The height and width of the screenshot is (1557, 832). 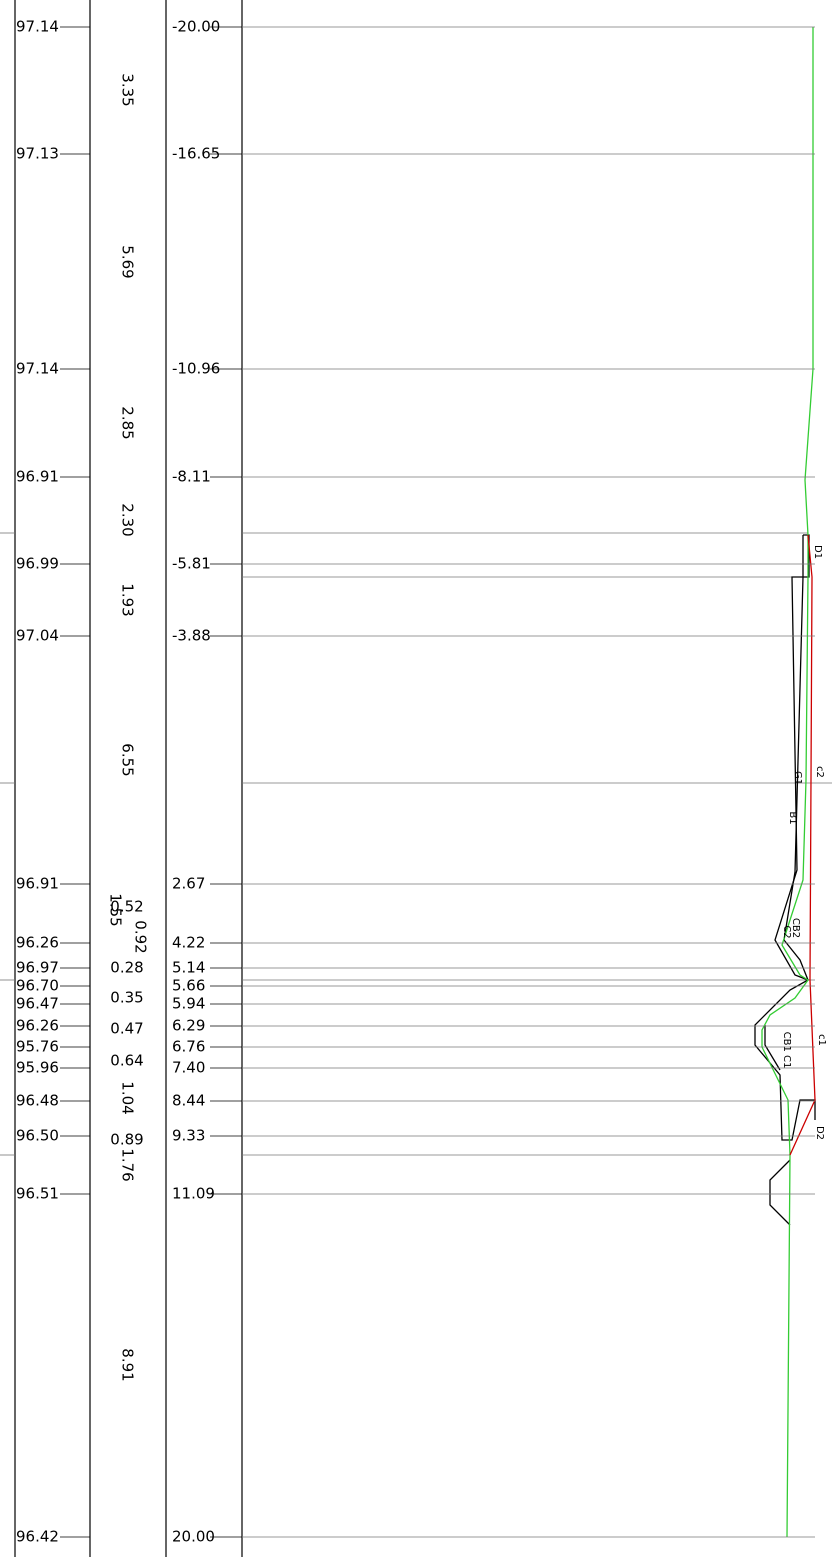 What do you see at coordinates (817, 552) in the screenshot?
I see `profile-label: D1` at bounding box center [817, 552].